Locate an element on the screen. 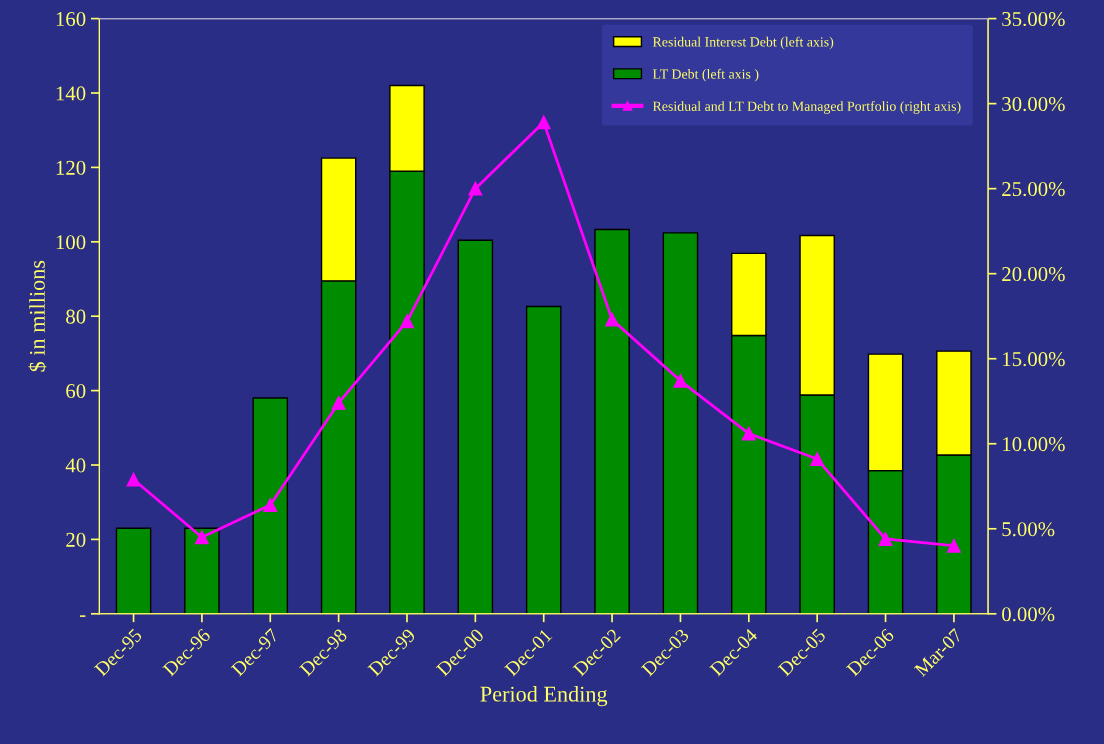 This screenshot has width=1104, height=744. y-tick-label: 40 is located at coordinates (75, 465).